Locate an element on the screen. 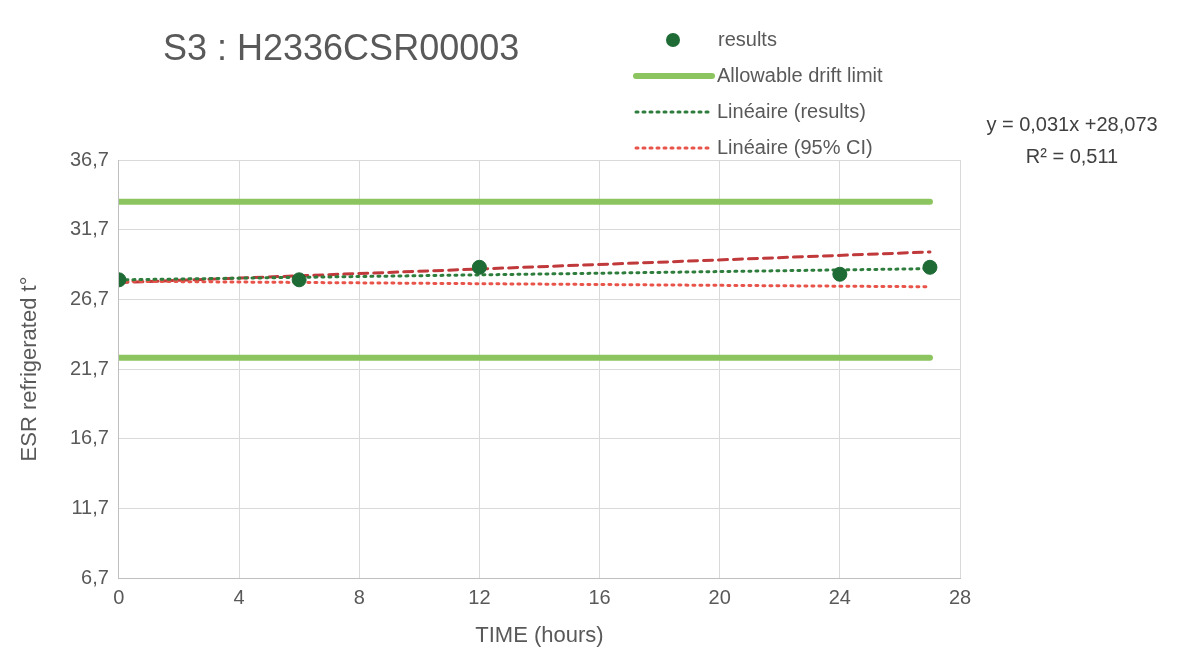  legend-label: Linéaire (95% CI) is located at coordinates (795, 146).